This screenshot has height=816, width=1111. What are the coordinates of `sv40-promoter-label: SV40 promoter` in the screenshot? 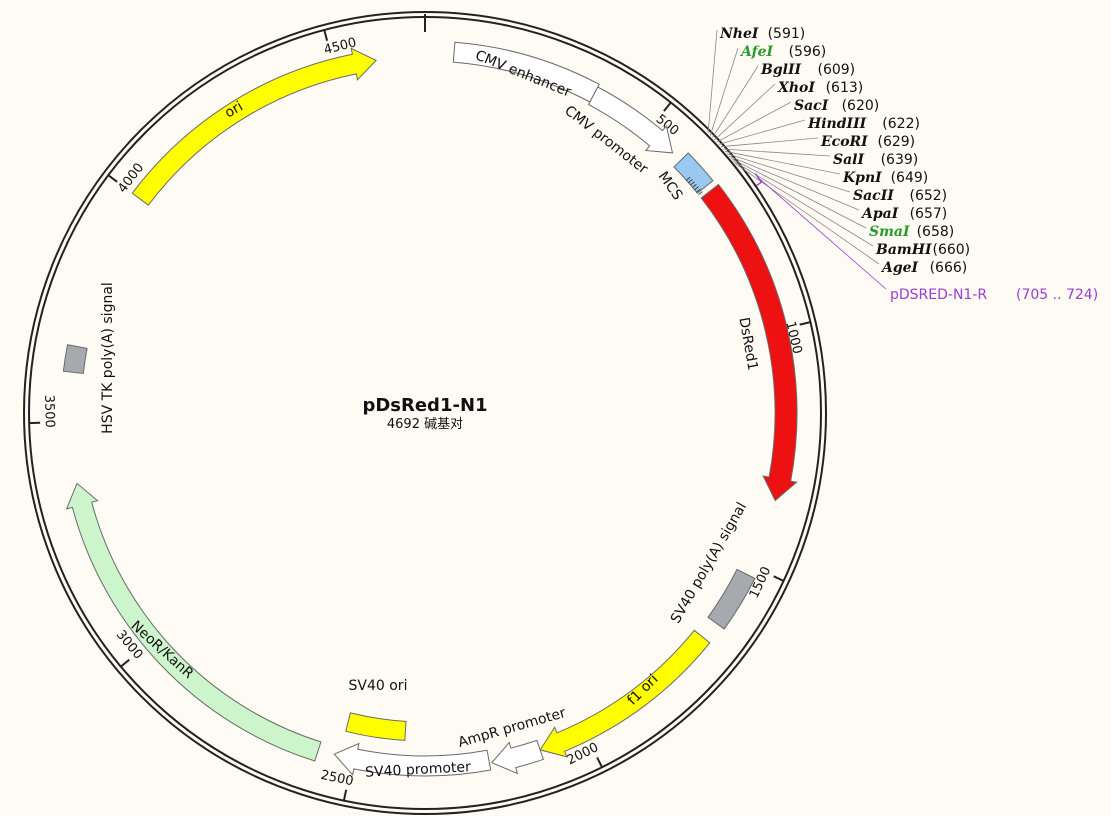 It's located at (418, 770).